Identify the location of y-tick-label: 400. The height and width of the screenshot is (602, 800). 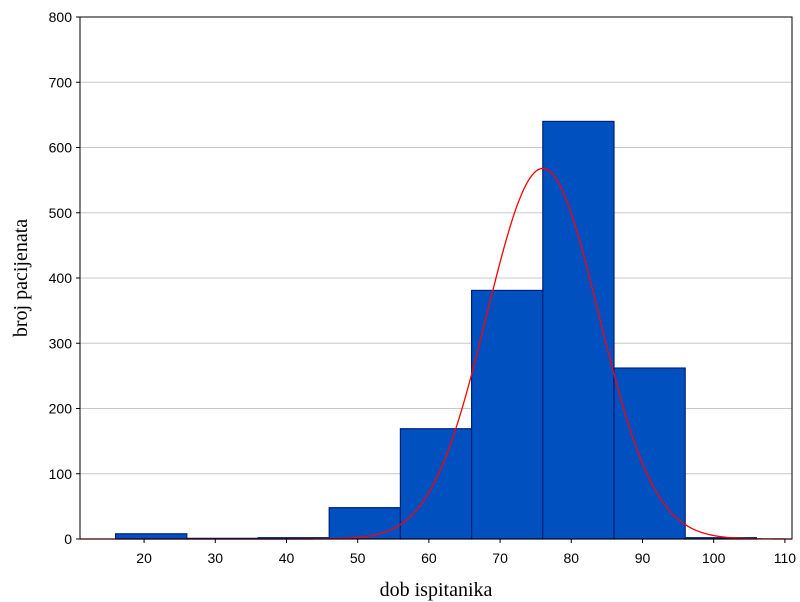
(61, 278).